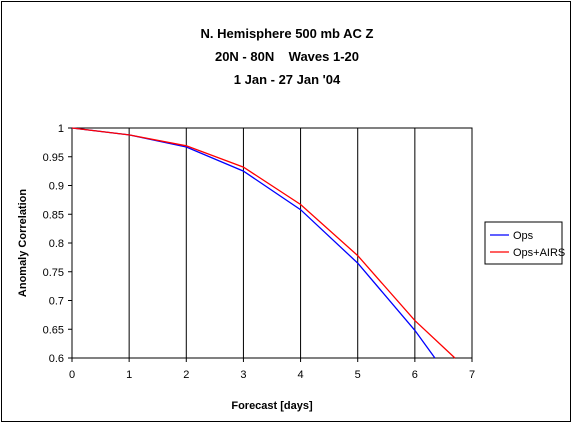 Image resolution: width=574 pixels, height=425 pixels. I want to click on y-tick-label: 0.85, so click(53, 215).